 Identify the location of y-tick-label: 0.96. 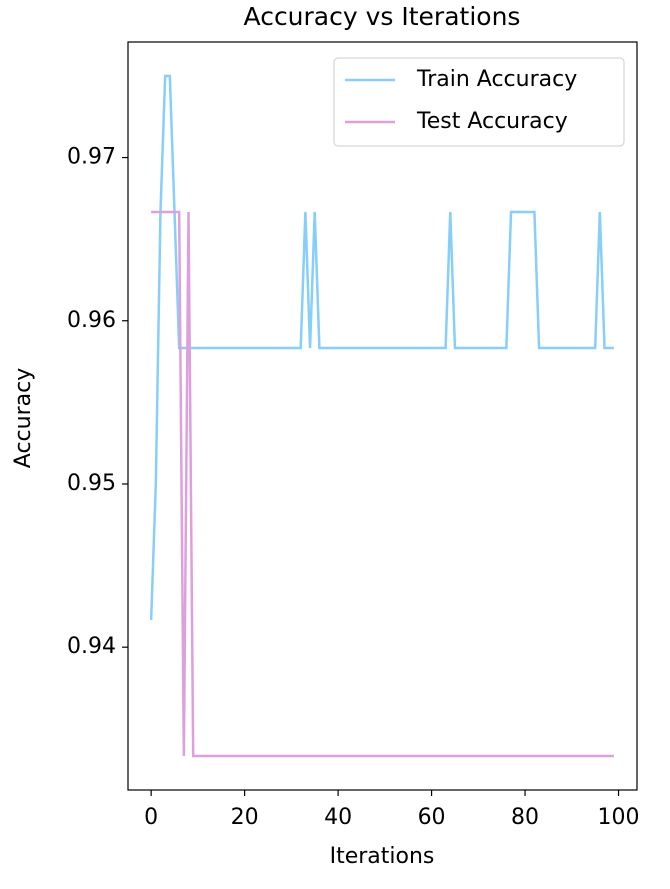
(91, 320).